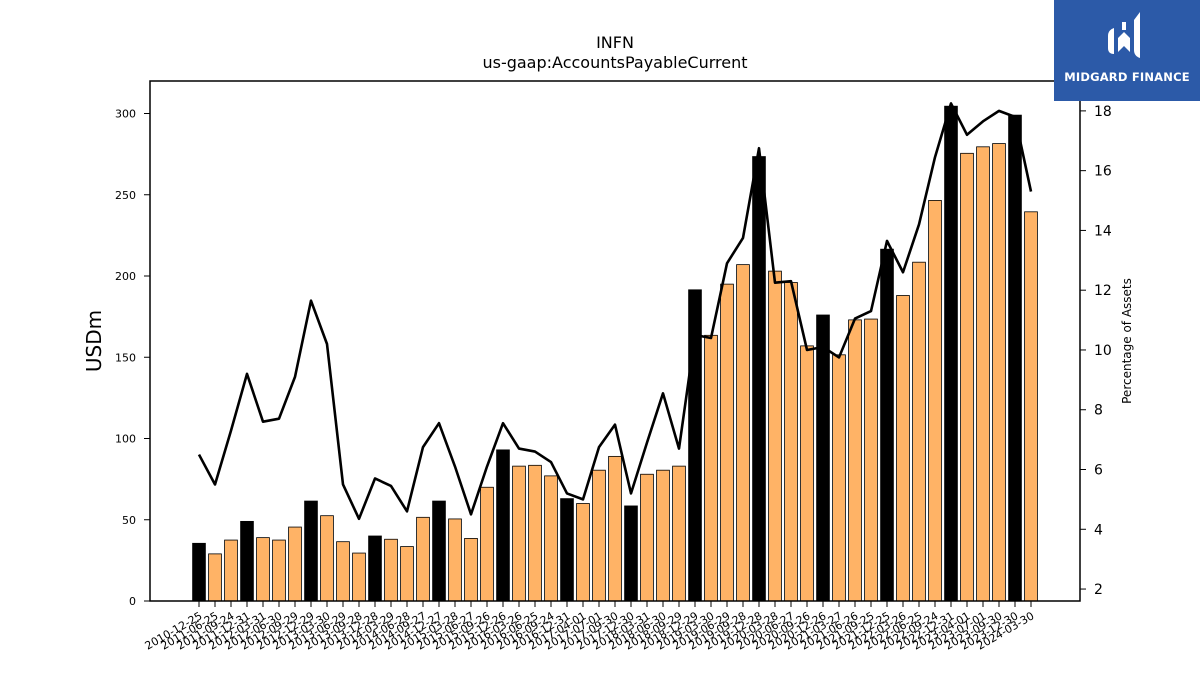 The height and width of the screenshot is (675, 1200). I want to click on y-tick-label: 100, so click(125, 439).